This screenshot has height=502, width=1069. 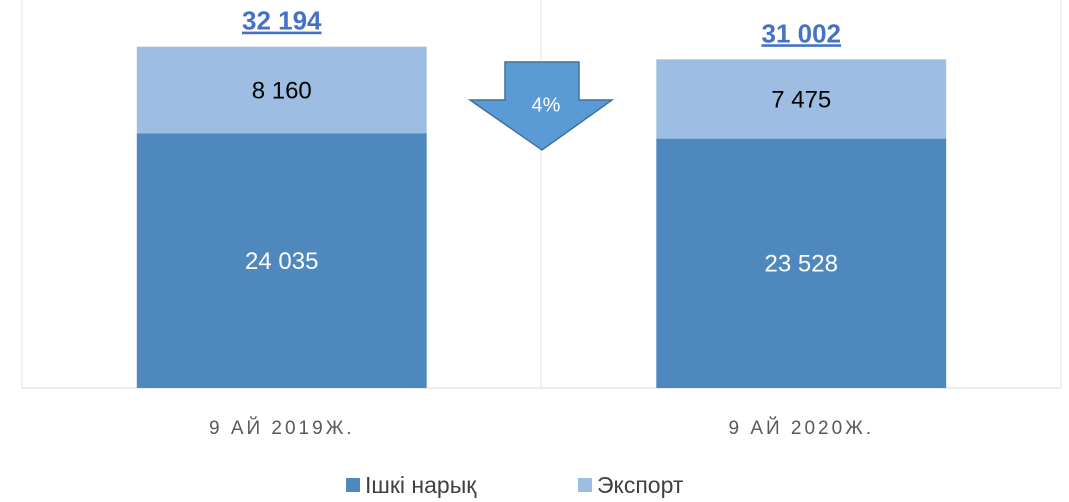 I want to click on down-arrow, so click(x=541, y=106).